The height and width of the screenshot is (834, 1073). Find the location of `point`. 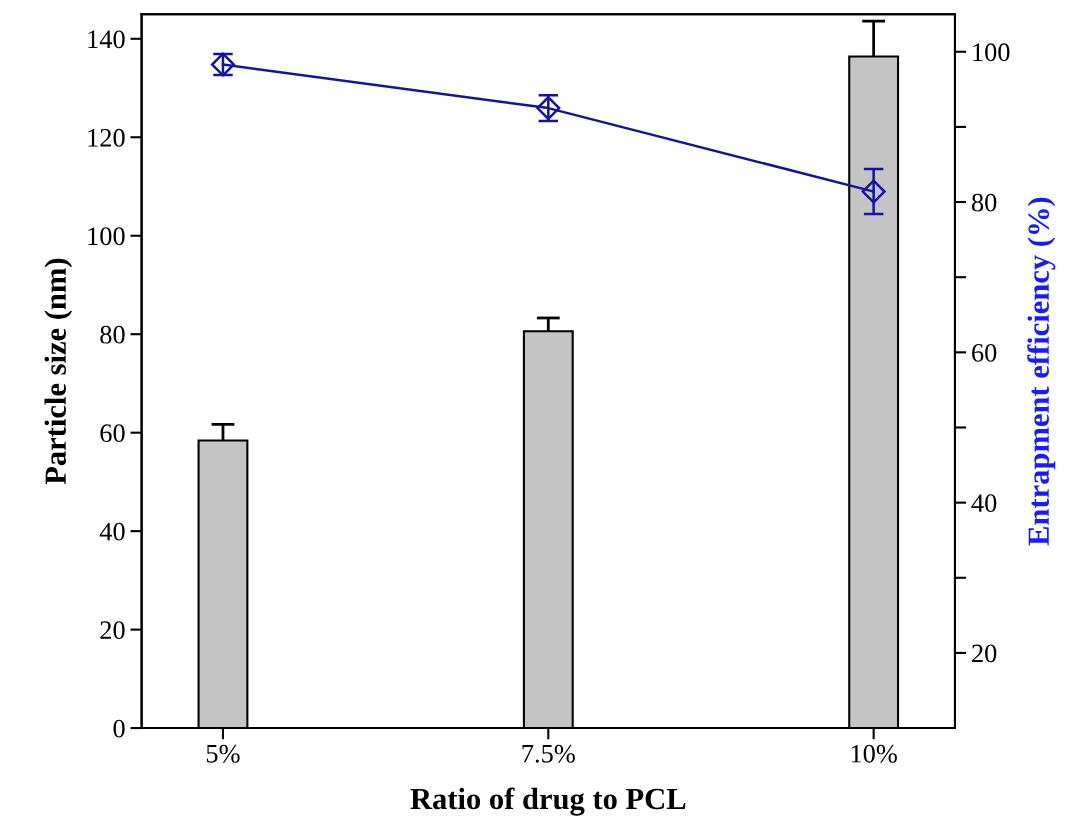

point is located at coordinates (873, 191).